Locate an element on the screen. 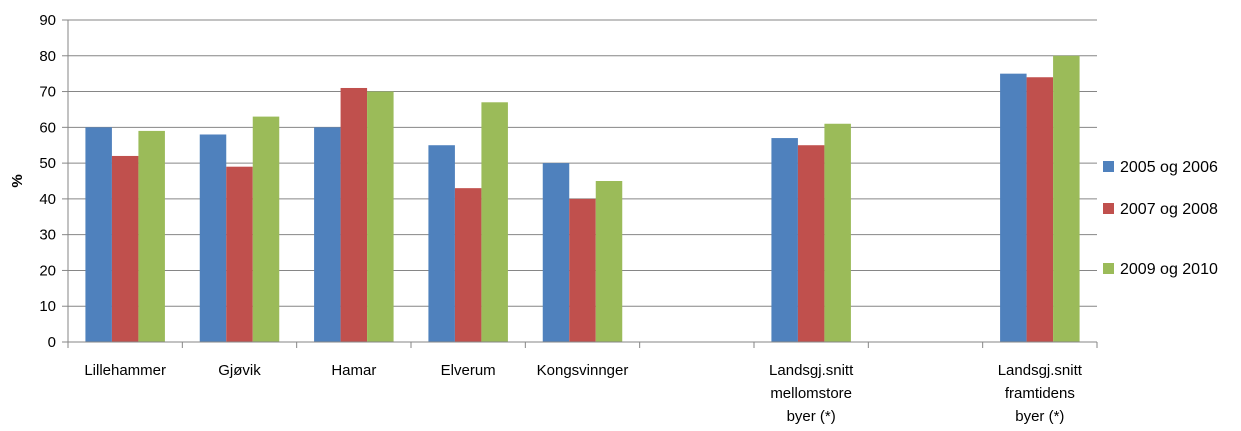 The image size is (1241, 431). x-category-label: Lillehammer is located at coordinates (125, 370).